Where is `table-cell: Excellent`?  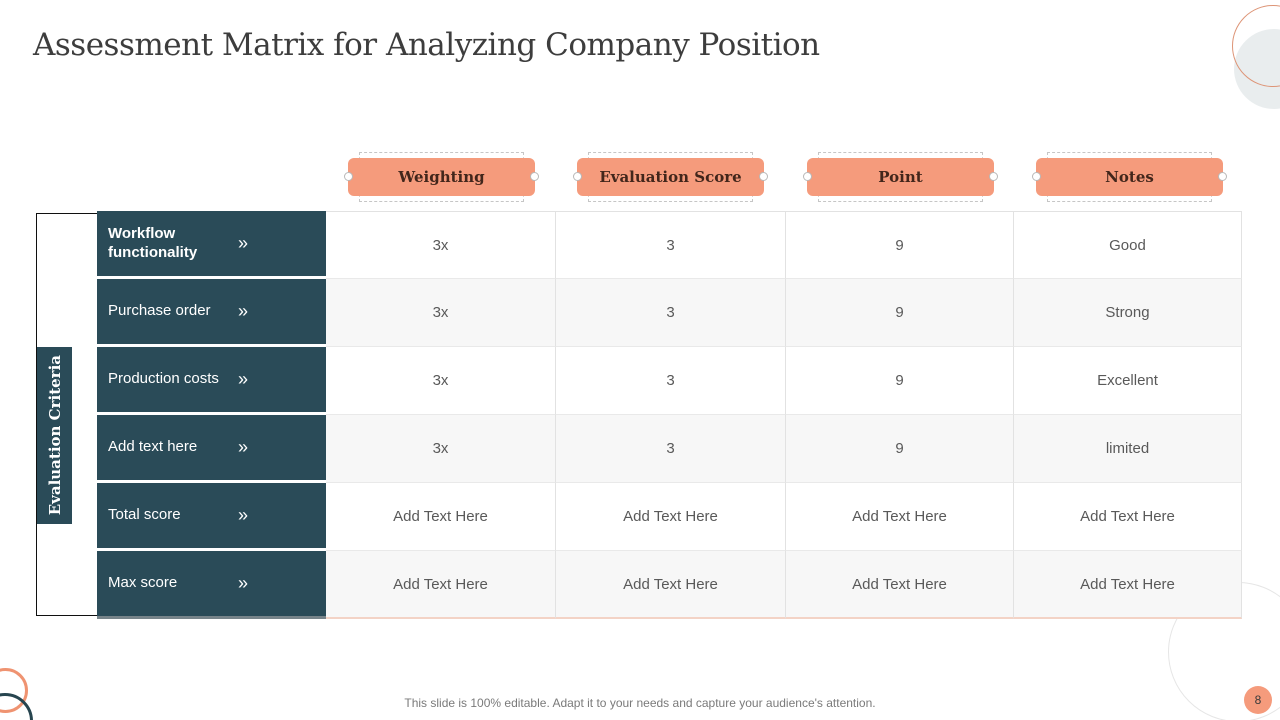
table-cell: Excellent is located at coordinates (1128, 381).